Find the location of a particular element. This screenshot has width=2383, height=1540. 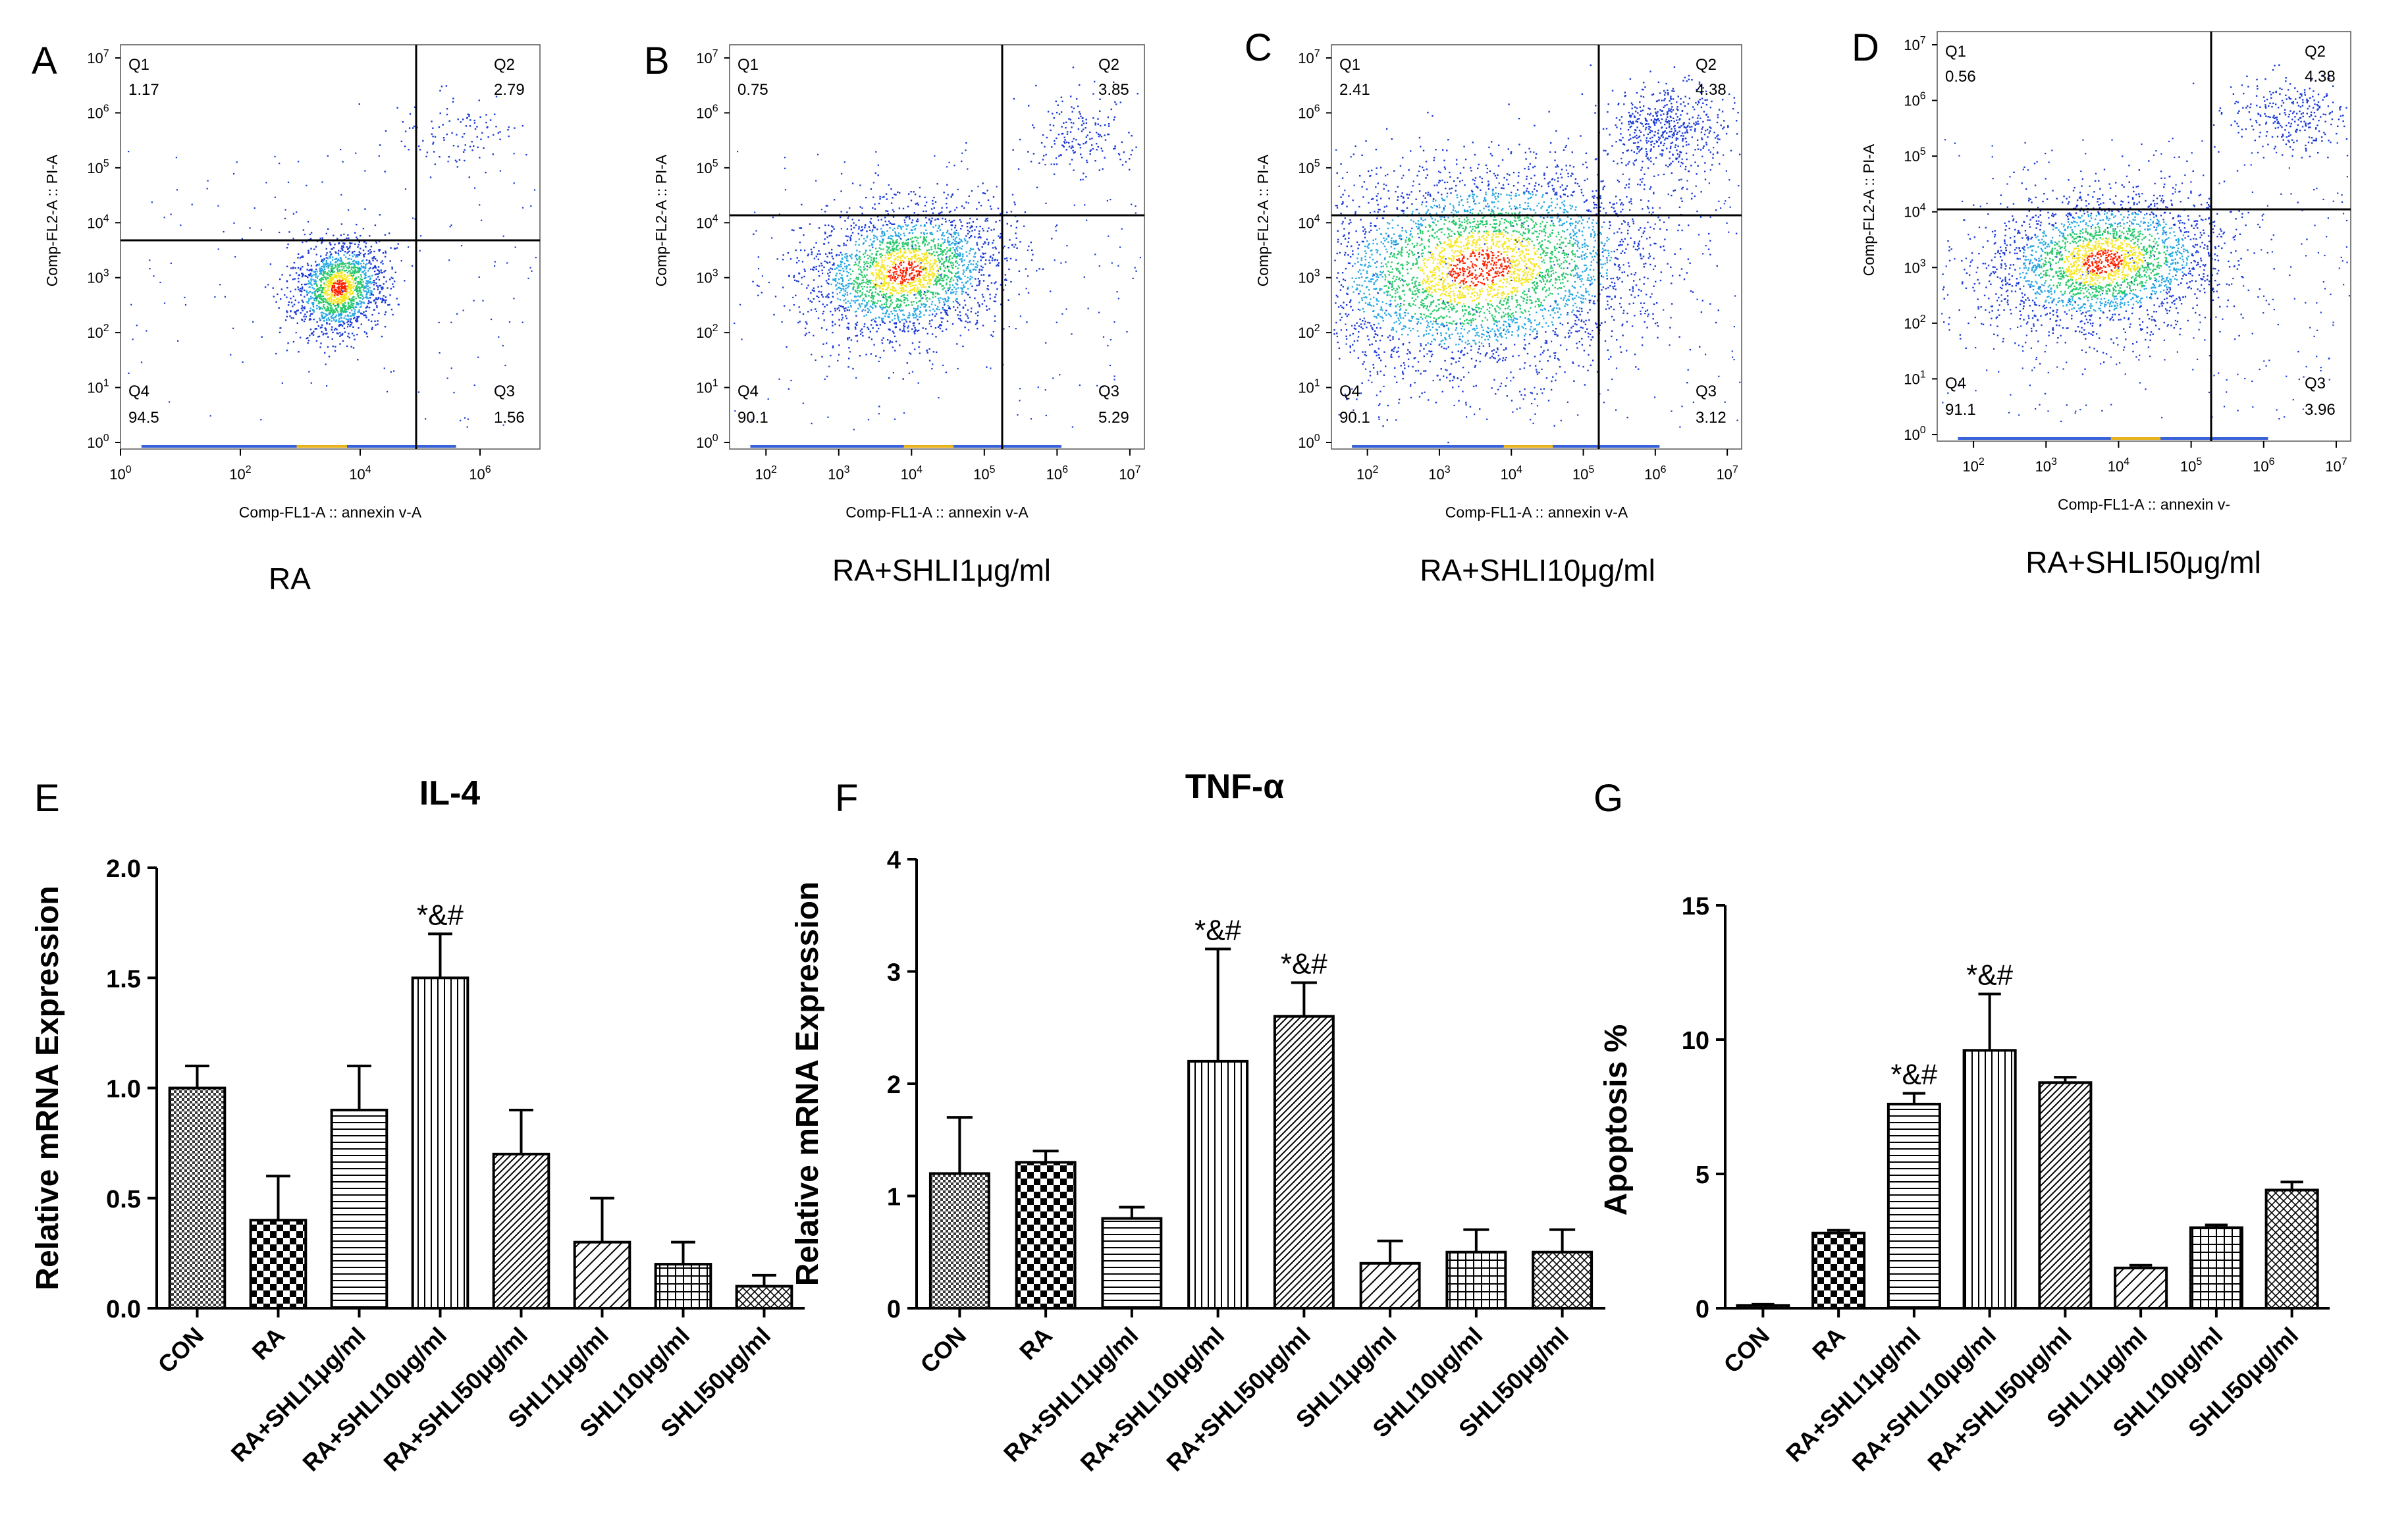

plot-frame is located at coordinates (937, 247).